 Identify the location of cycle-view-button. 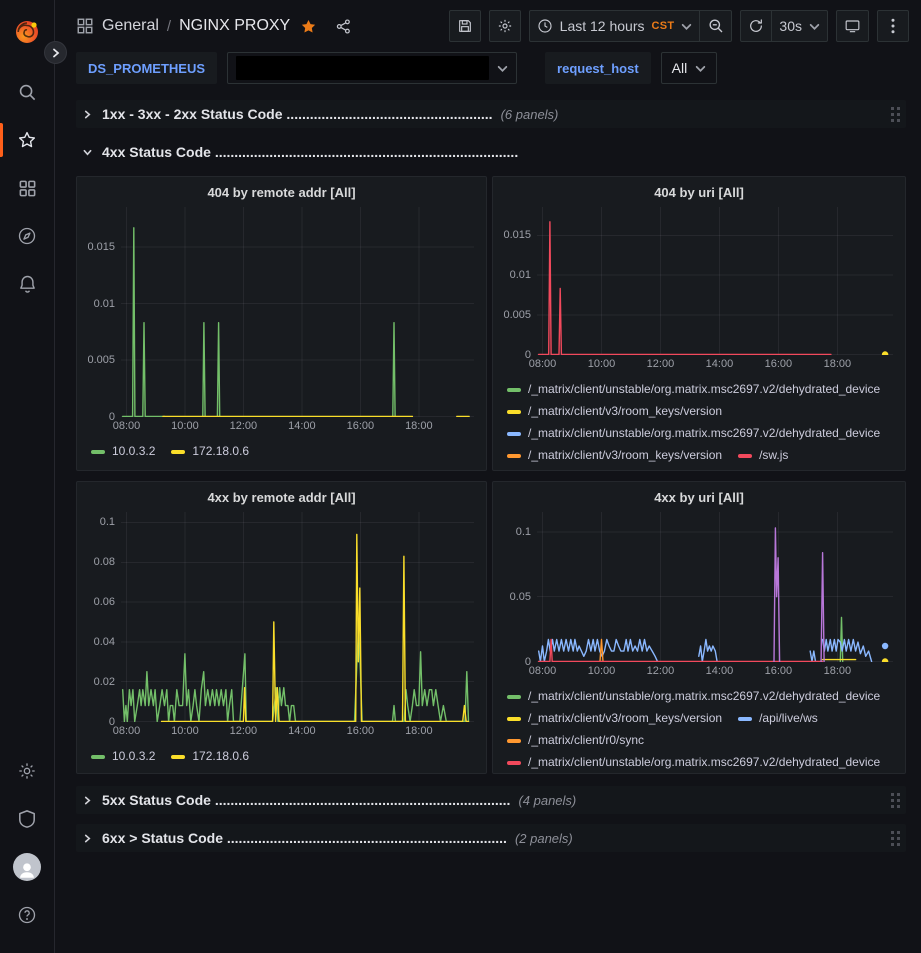
(852, 26).